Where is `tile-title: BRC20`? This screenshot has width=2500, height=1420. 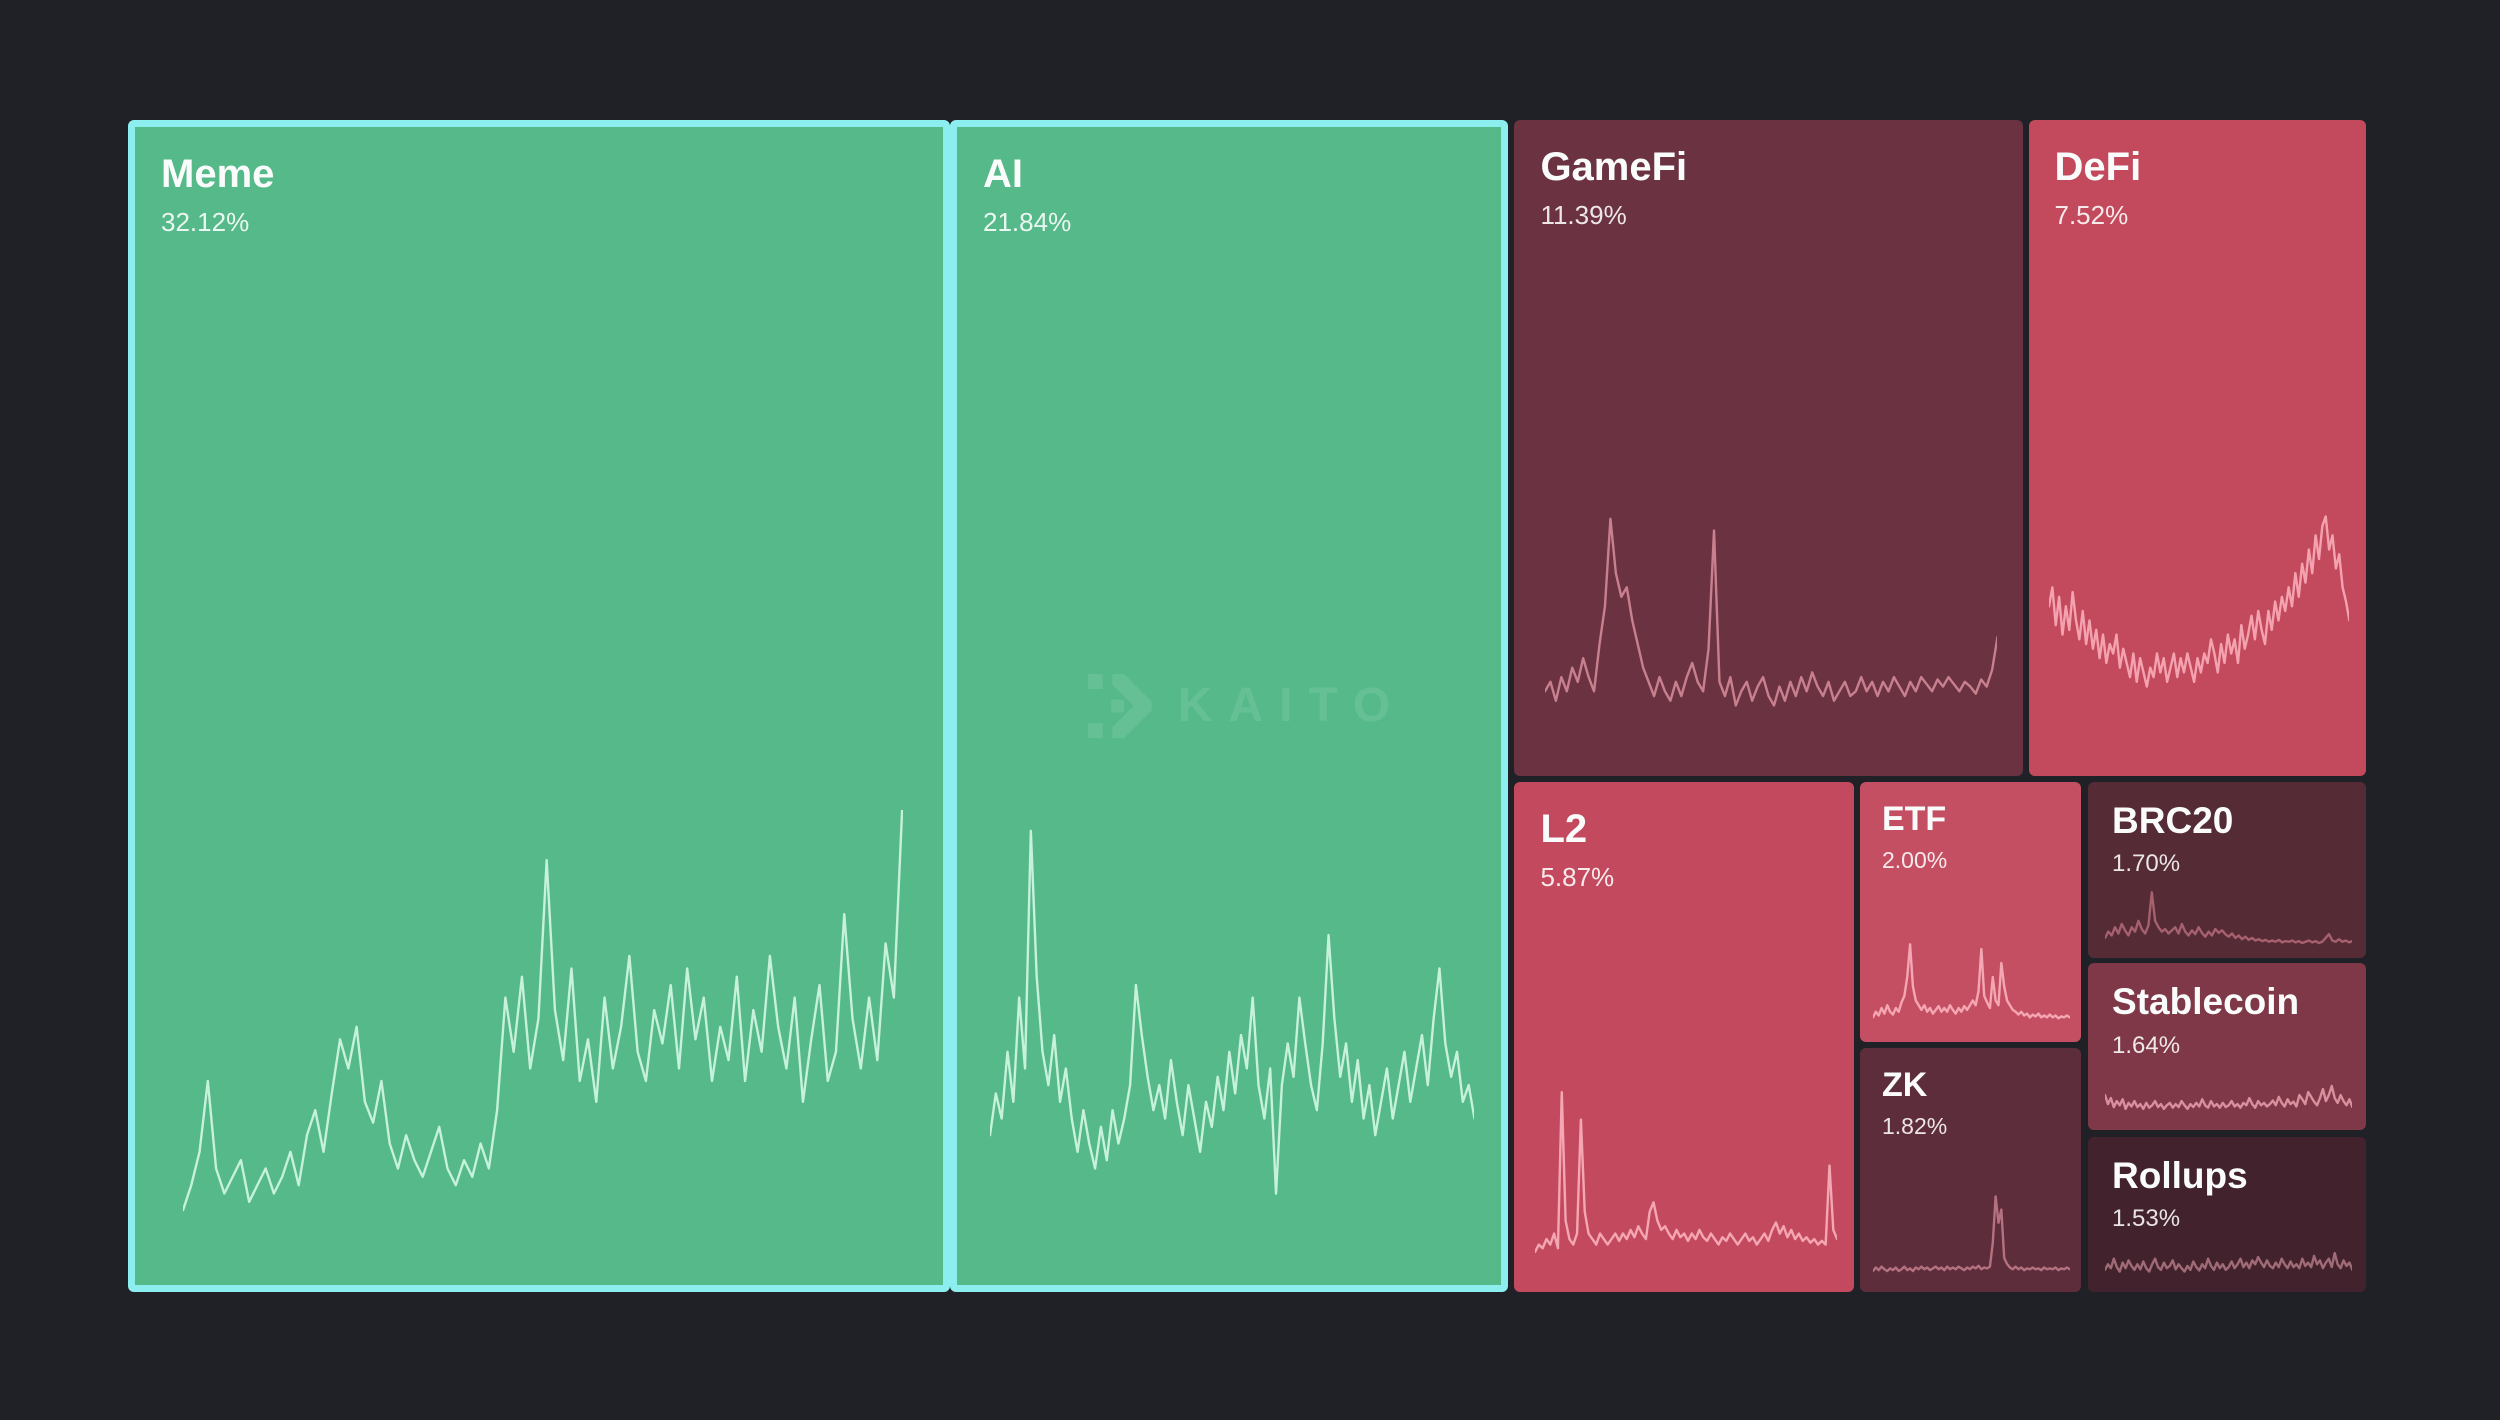 tile-title: BRC20 is located at coordinates (2173, 820).